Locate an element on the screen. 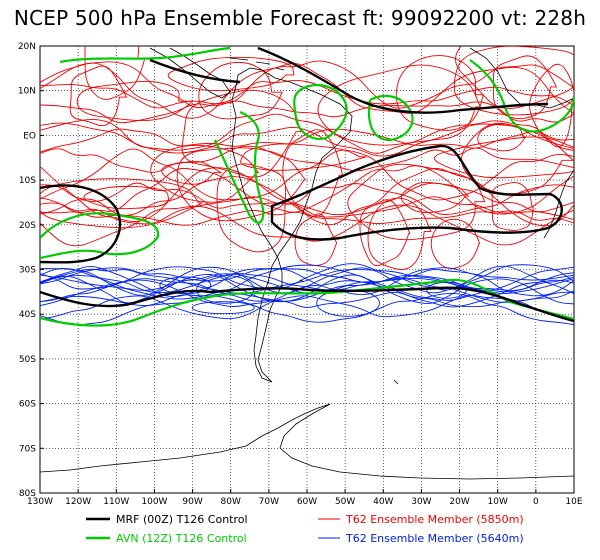  lon-tick-label: 130W is located at coordinates (40, 502).